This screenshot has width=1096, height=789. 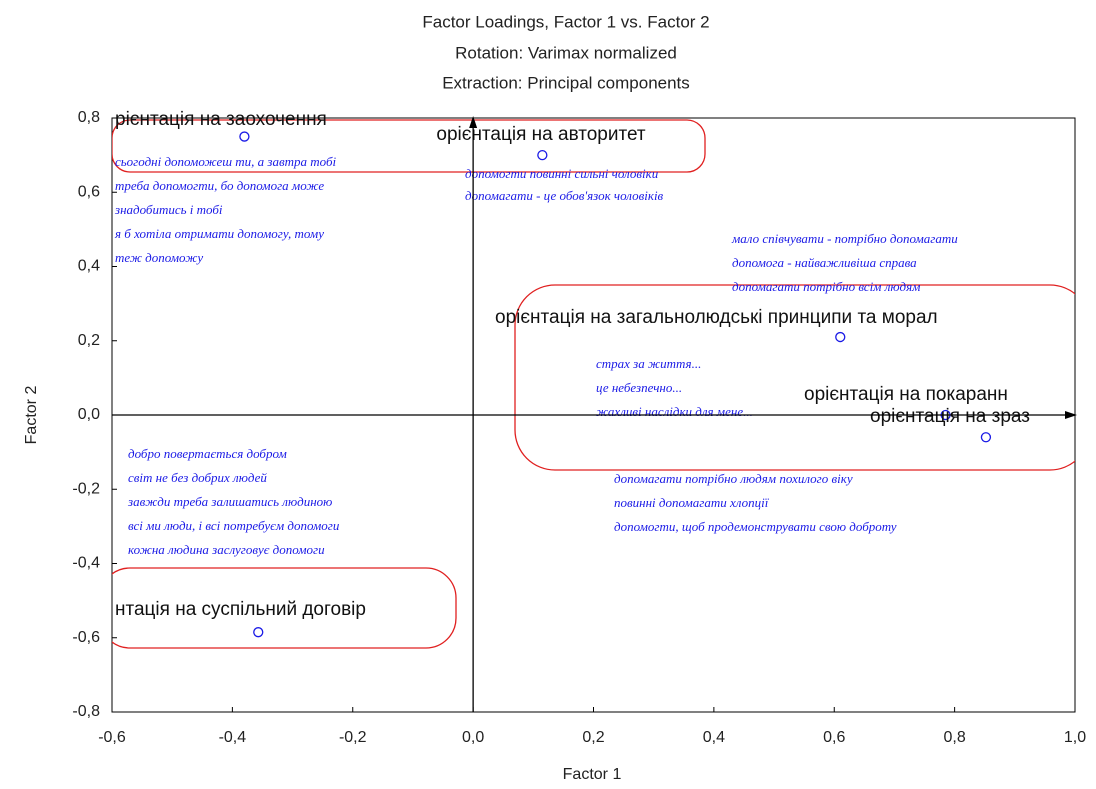 What do you see at coordinates (692, 502) in the screenshot?
I see `annotation: повинні допомагати хлопції` at bounding box center [692, 502].